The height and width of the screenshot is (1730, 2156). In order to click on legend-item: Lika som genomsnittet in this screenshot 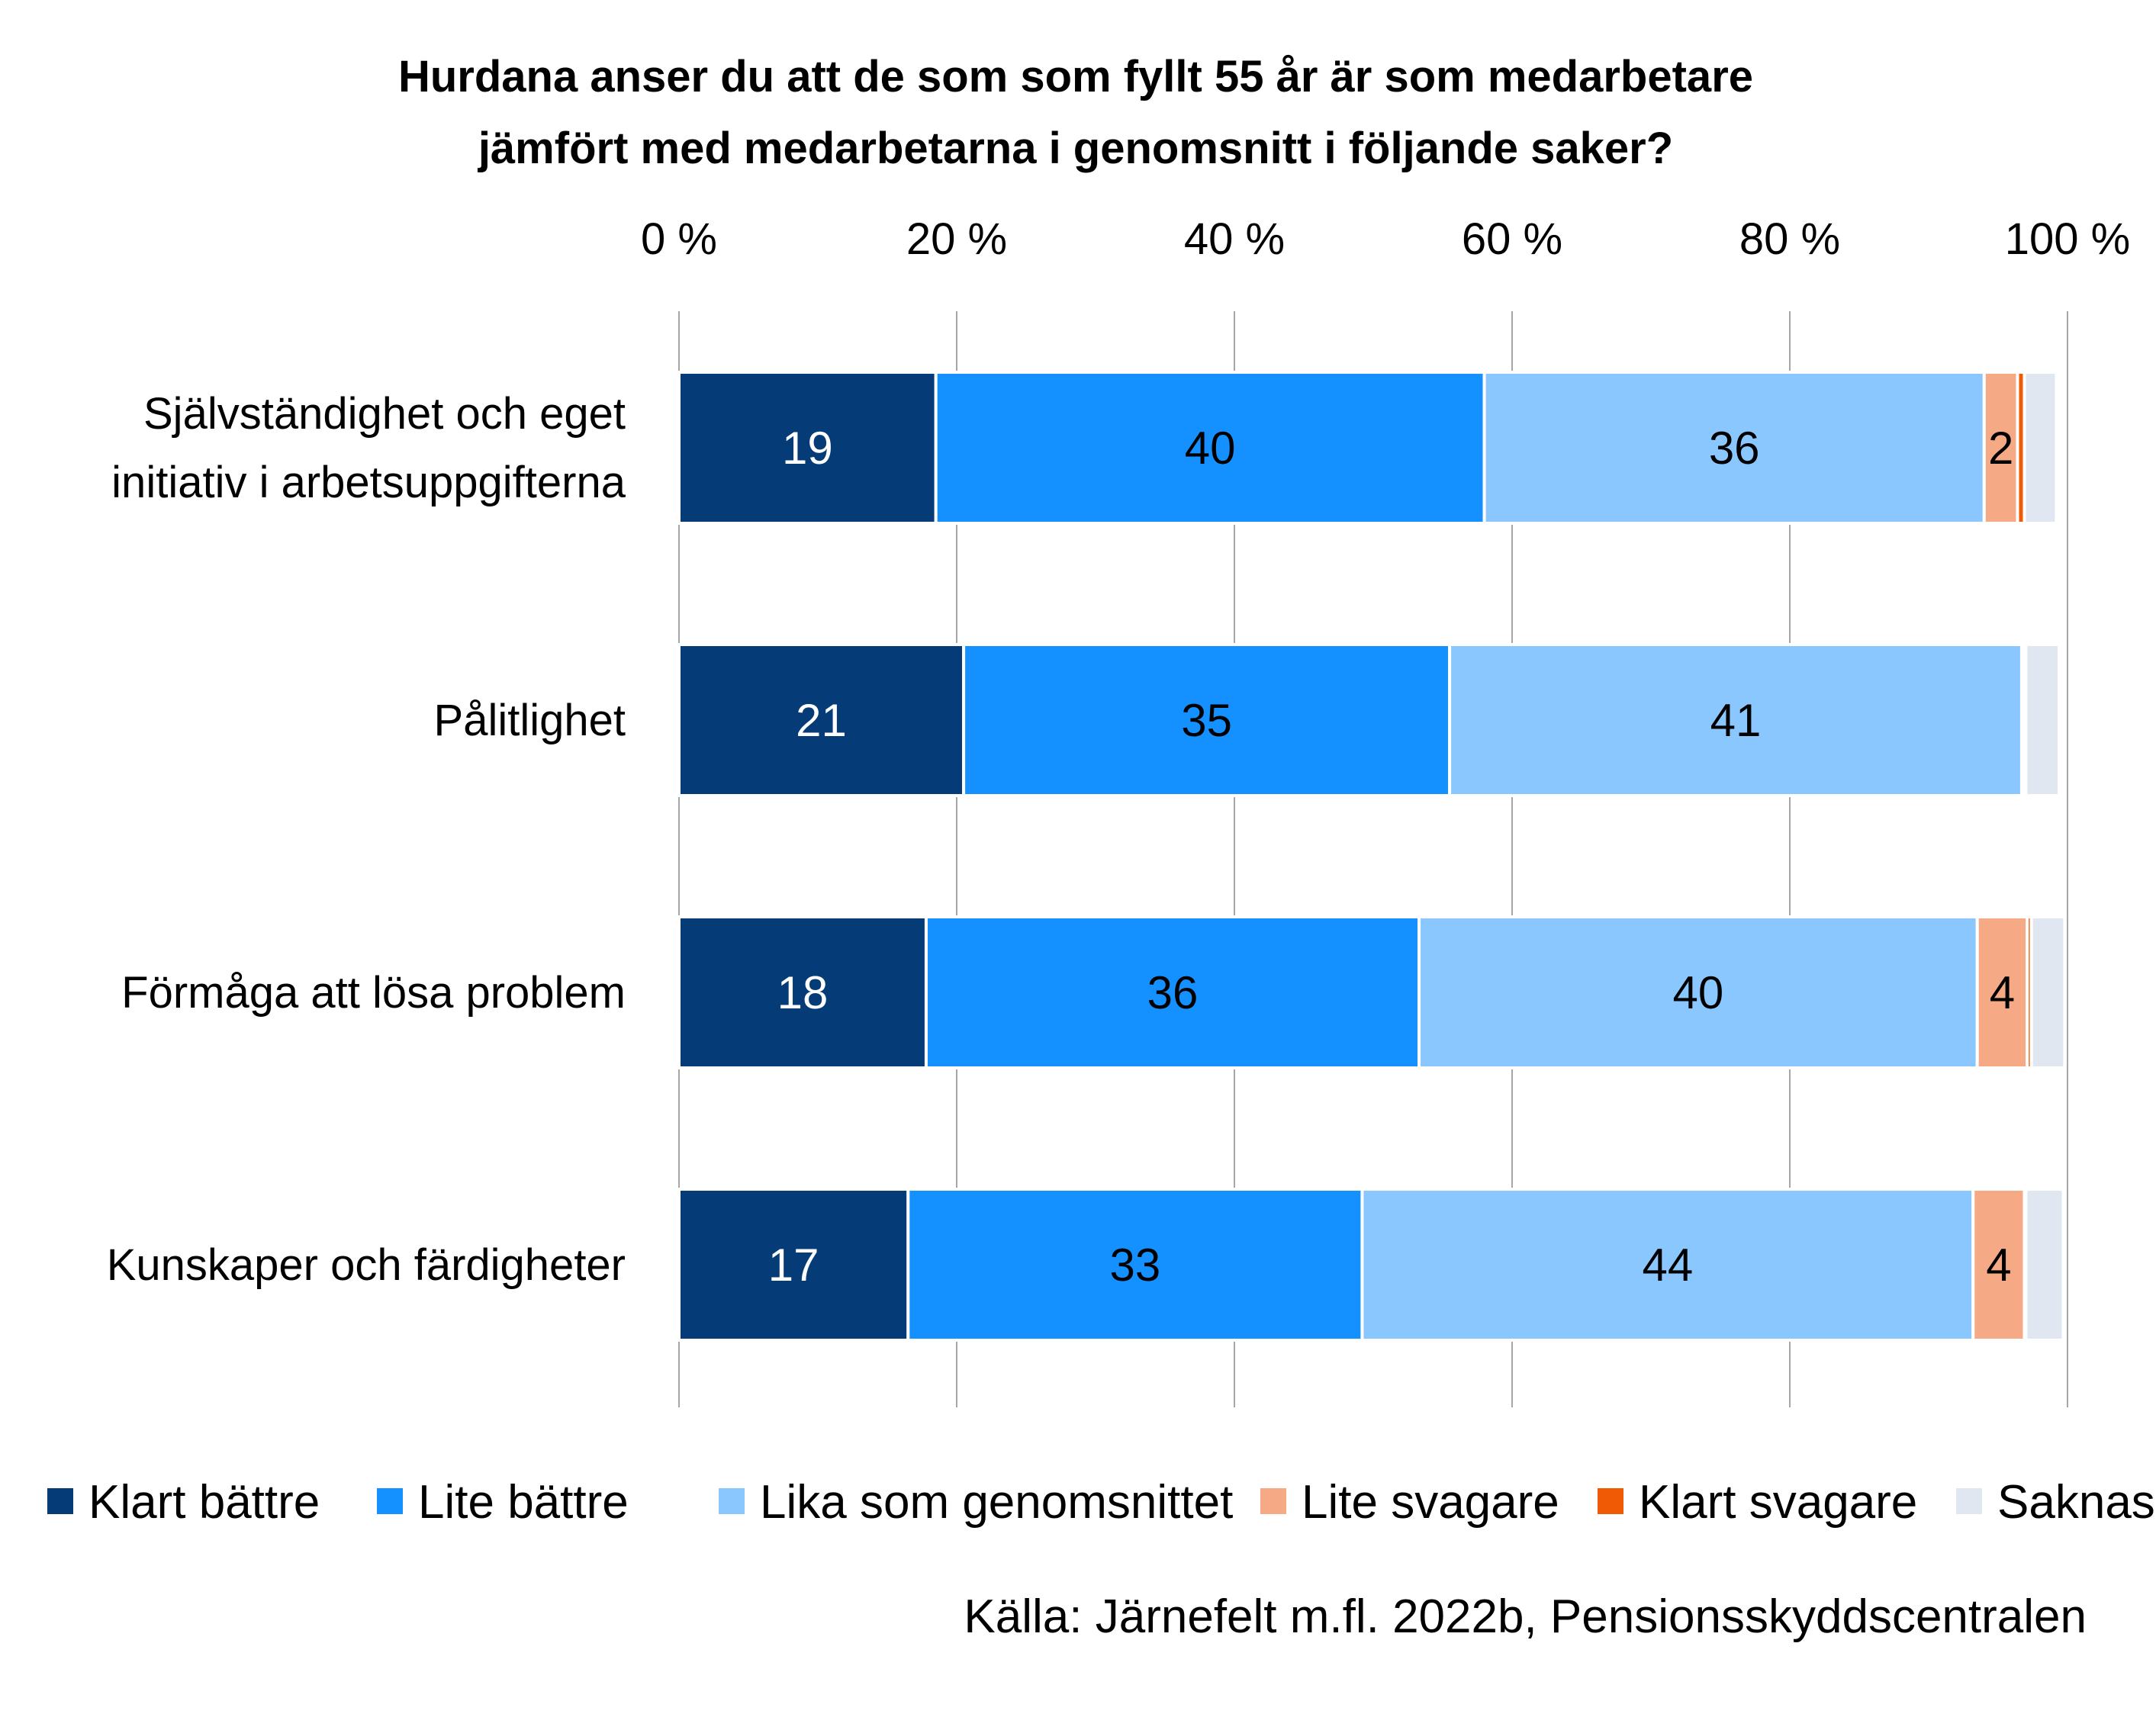, I will do `click(976, 1502)`.